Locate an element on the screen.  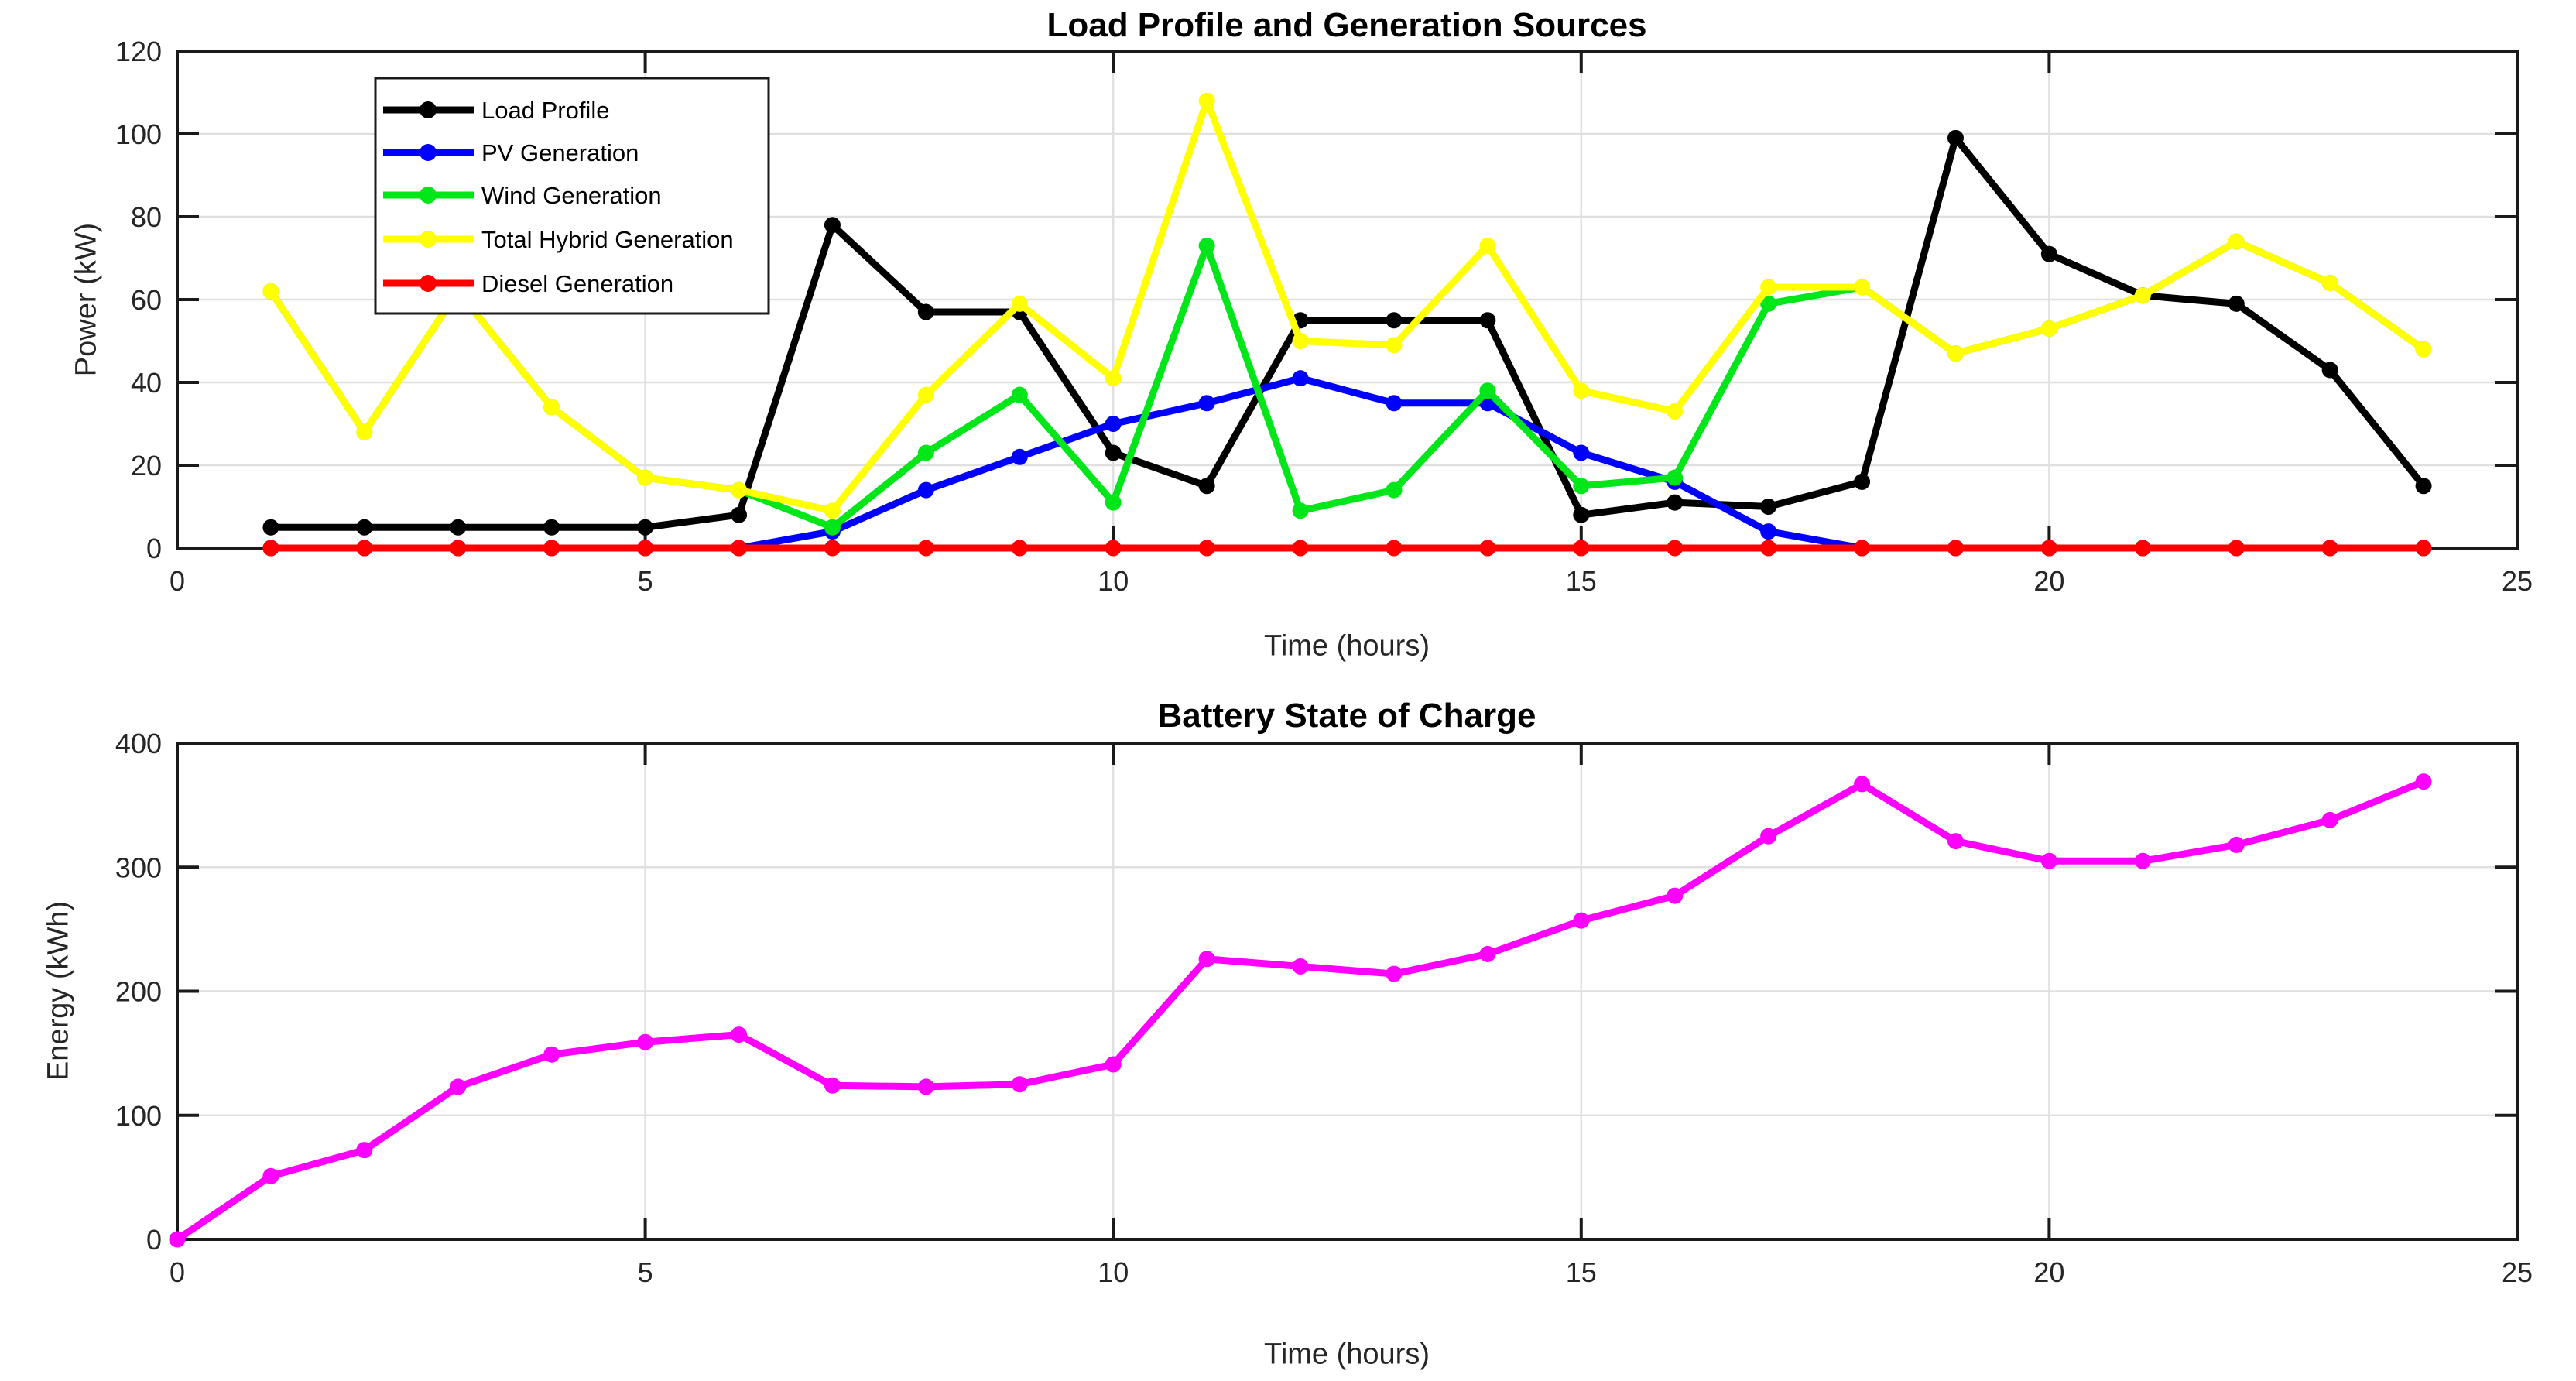
svg-text: 25 is located at coordinates (2517, 1272).